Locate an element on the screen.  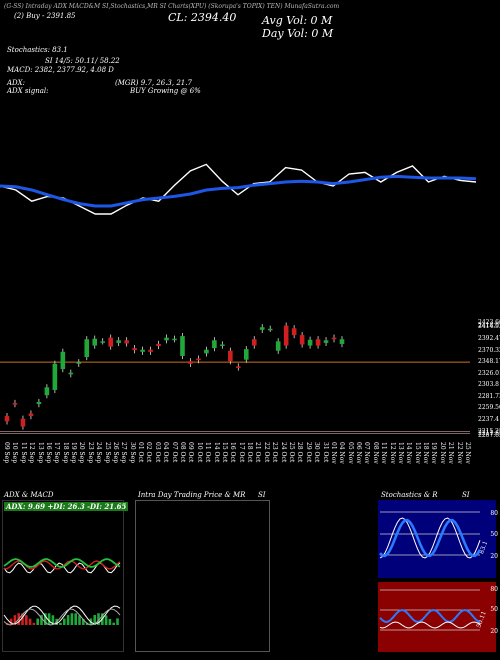
stoch-panel-si: SI is located at coordinates (466, 495).